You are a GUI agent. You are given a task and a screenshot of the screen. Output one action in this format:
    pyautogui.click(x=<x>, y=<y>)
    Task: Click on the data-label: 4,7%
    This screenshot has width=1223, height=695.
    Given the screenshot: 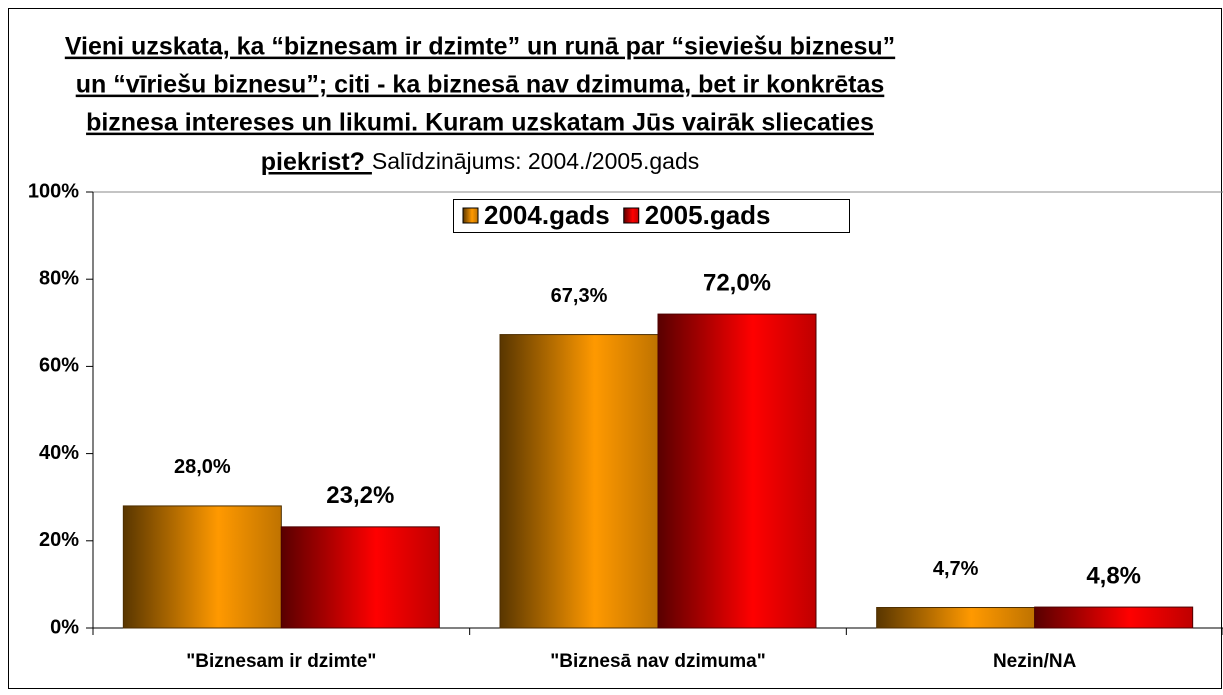 What is the action you would take?
    pyautogui.click(x=956, y=569)
    